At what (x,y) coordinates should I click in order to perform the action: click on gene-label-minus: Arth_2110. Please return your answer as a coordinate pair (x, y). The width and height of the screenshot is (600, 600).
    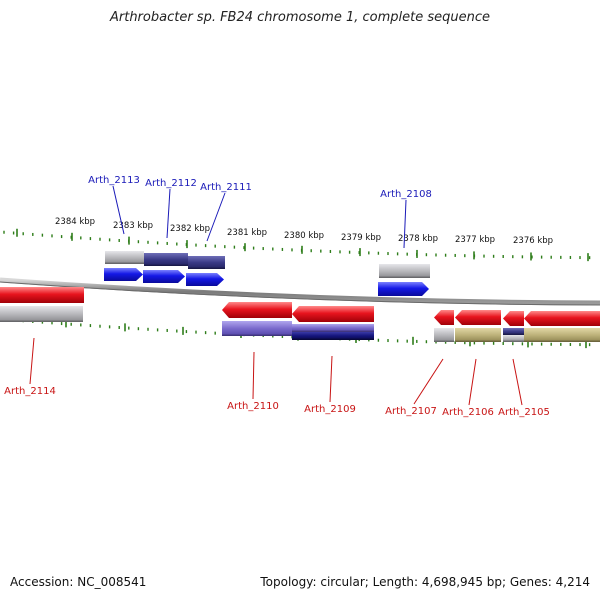
    Looking at the image, I should click on (253, 406).